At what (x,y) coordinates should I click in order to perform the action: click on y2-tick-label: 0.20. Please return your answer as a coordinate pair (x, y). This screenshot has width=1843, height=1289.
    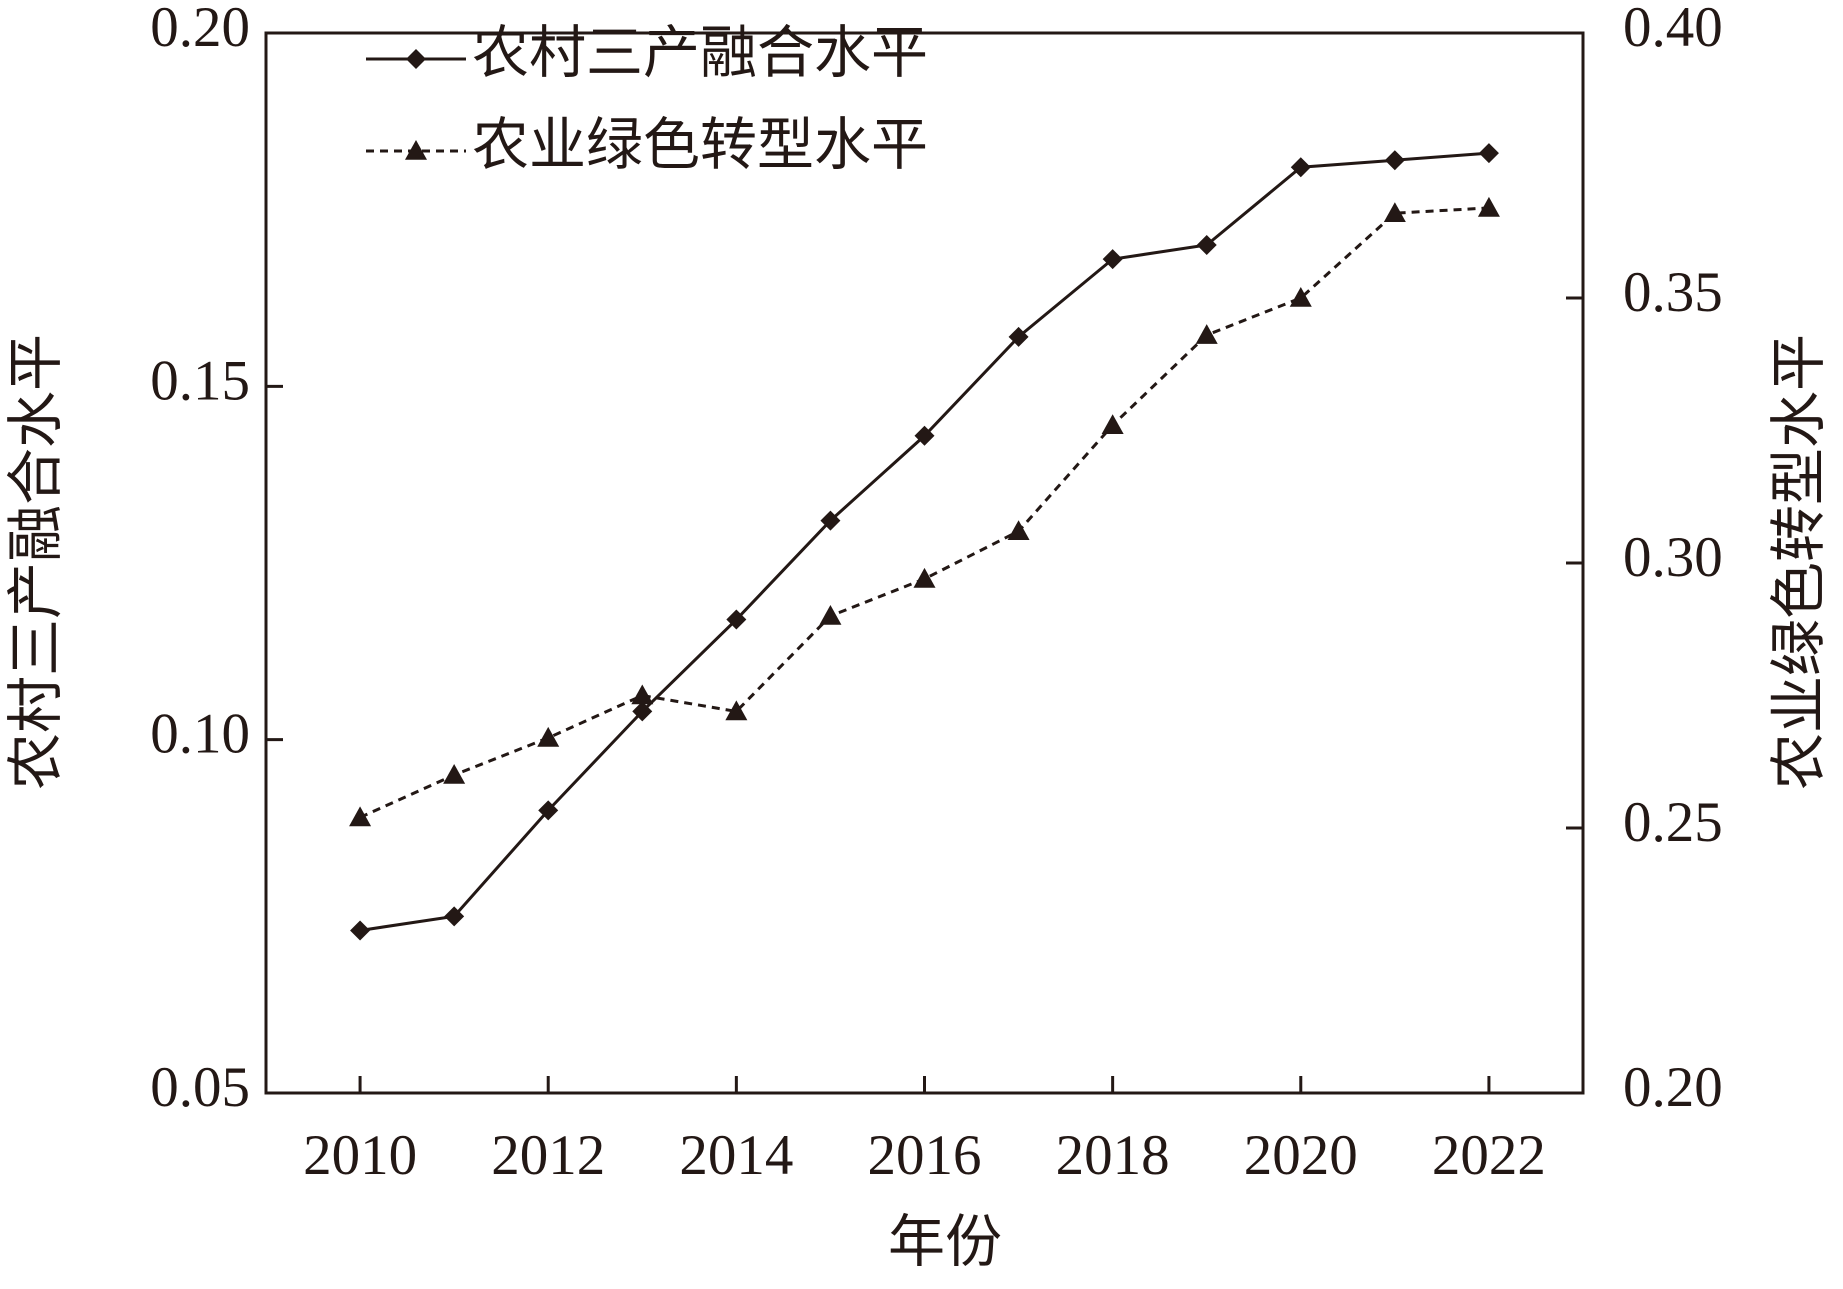
    Looking at the image, I should click on (1673, 1087).